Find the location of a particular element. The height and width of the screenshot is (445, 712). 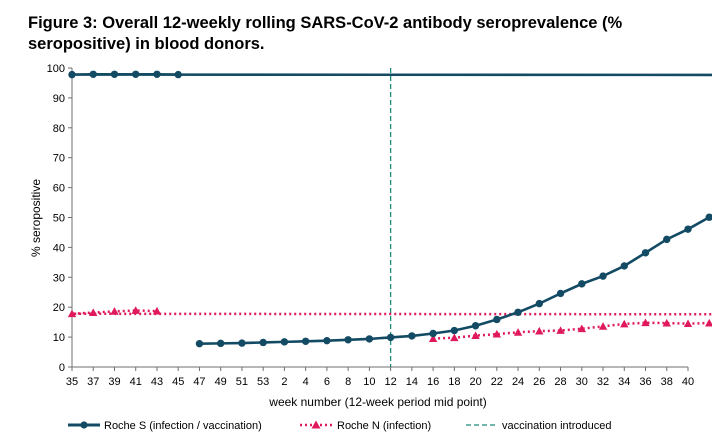

y-tick-label: 30 is located at coordinates (59, 278).